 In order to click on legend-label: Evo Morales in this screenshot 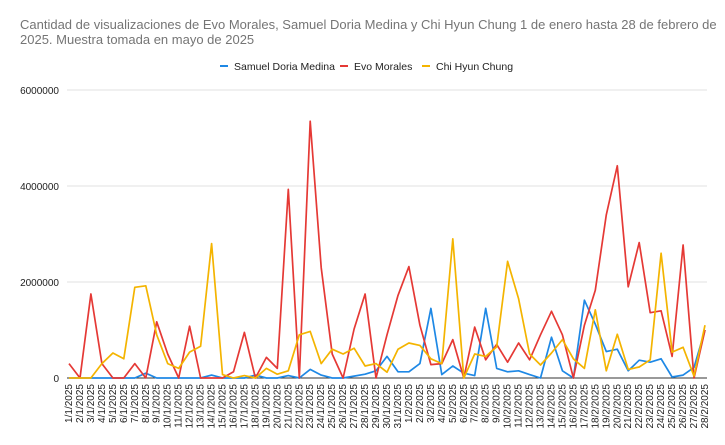, I will do `click(383, 67)`.